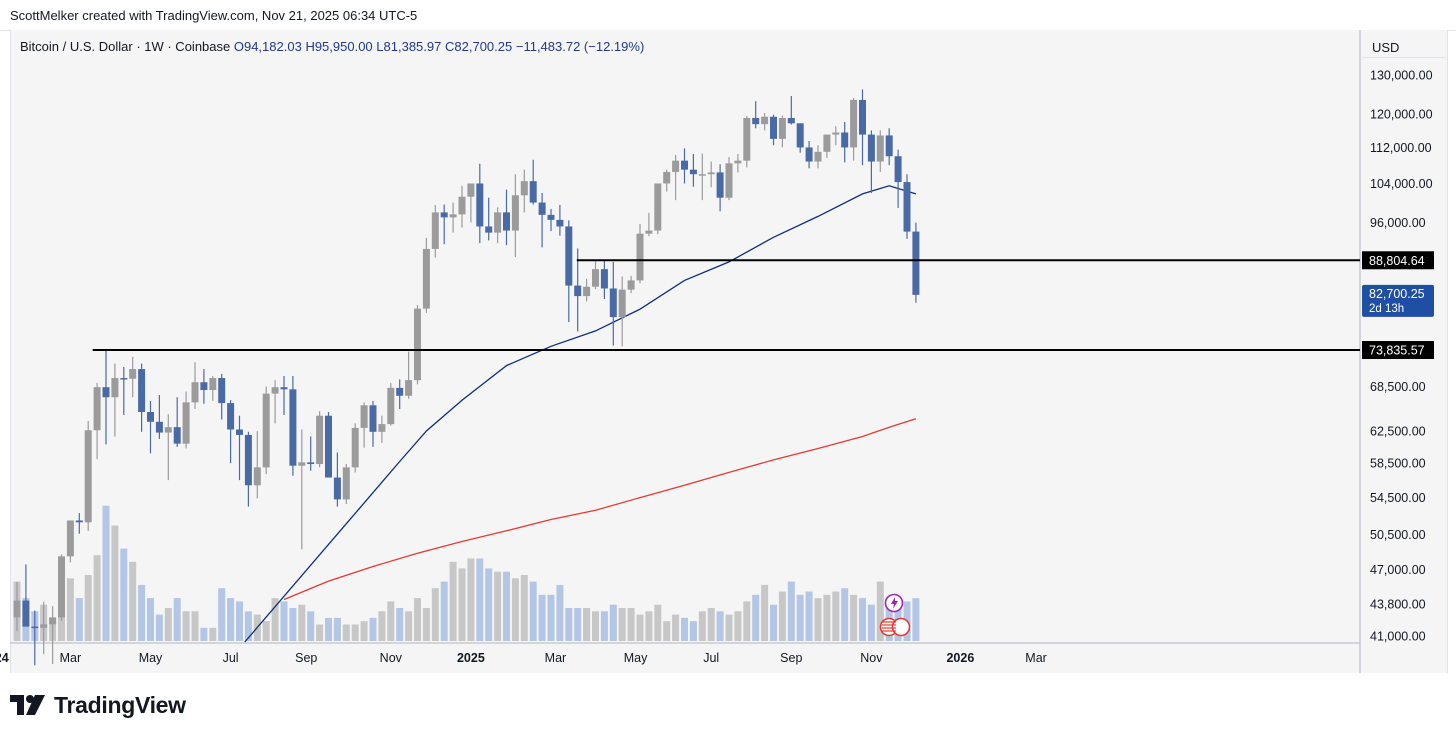 The image size is (1456, 737). Describe the element at coordinates (1401, 76) in the screenshot. I see `price-tick-label: 130,000.00` at that location.